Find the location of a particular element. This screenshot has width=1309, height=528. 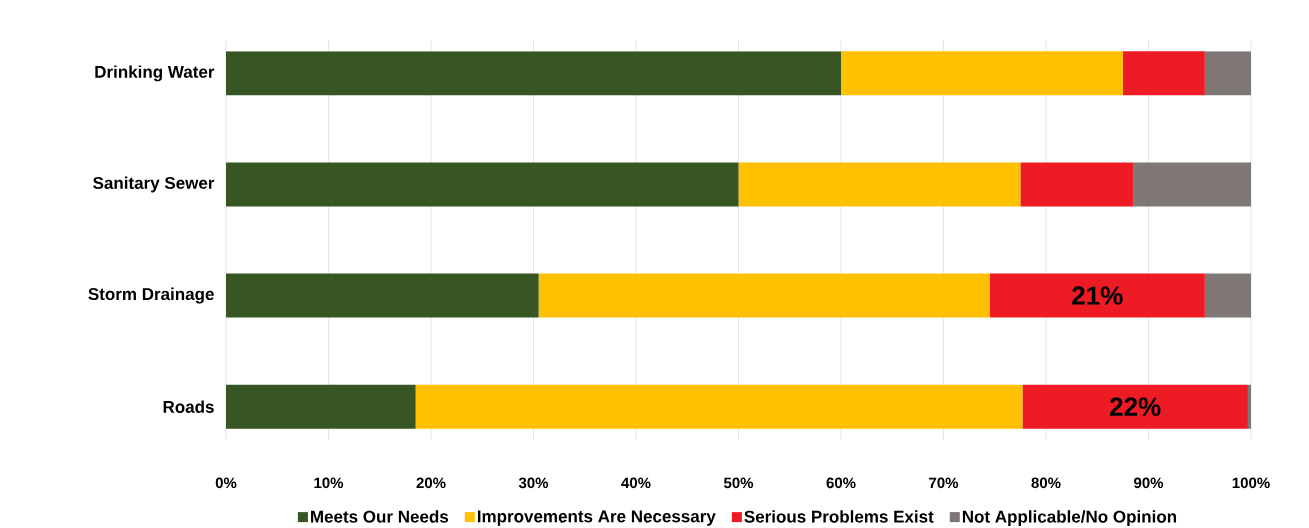

x-tick-label: 30% is located at coordinates (533, 483).